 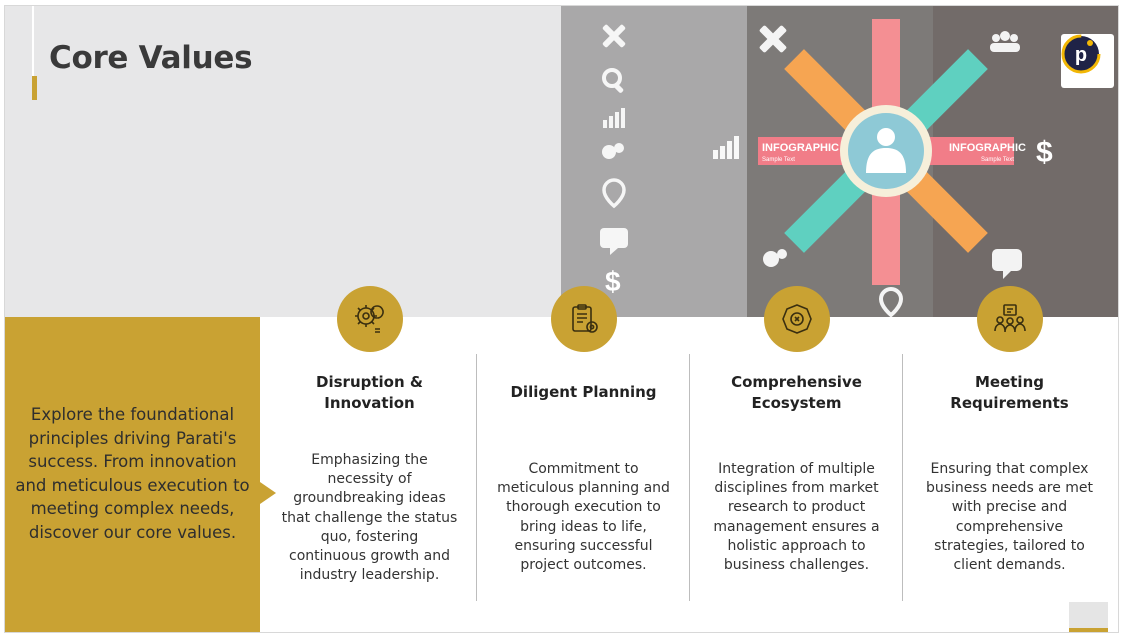 What do you see at coordinates (151, 58) in the screenshot?
I see `page-title: Core Values` at bounding box center [151, 58].